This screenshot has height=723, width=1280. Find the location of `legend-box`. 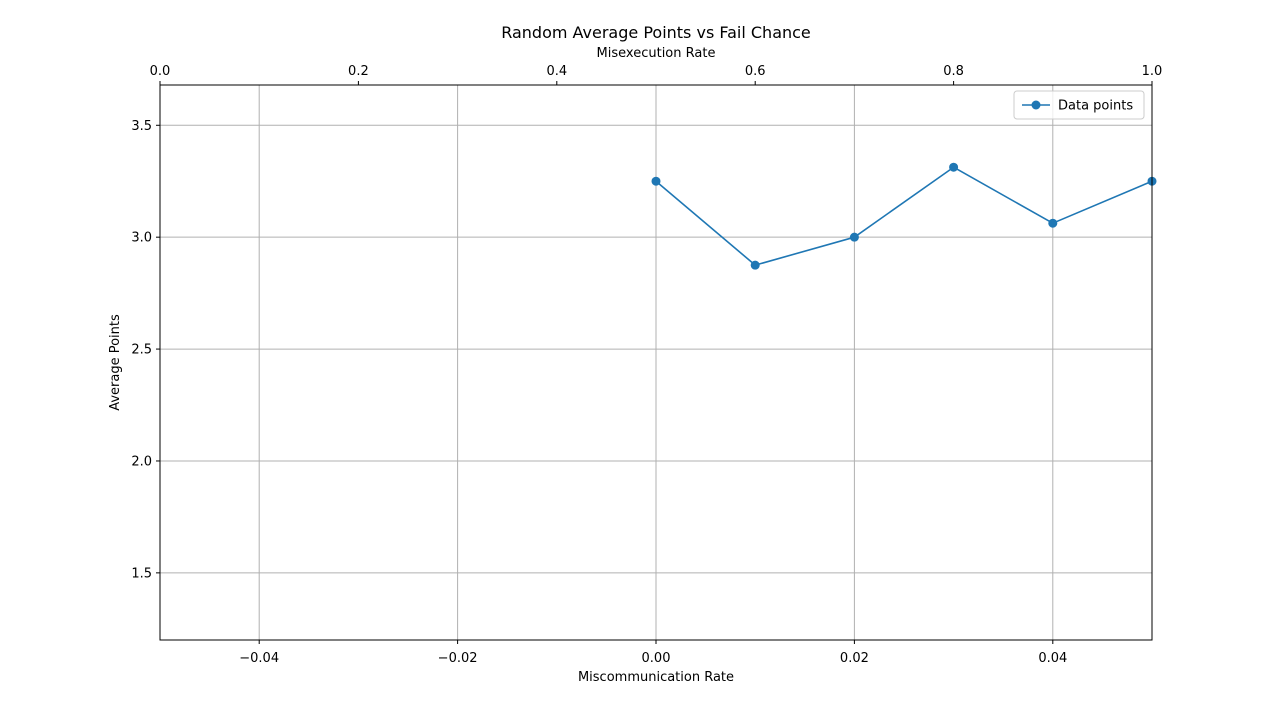

legend-box is located at coordinates (1079, 105).